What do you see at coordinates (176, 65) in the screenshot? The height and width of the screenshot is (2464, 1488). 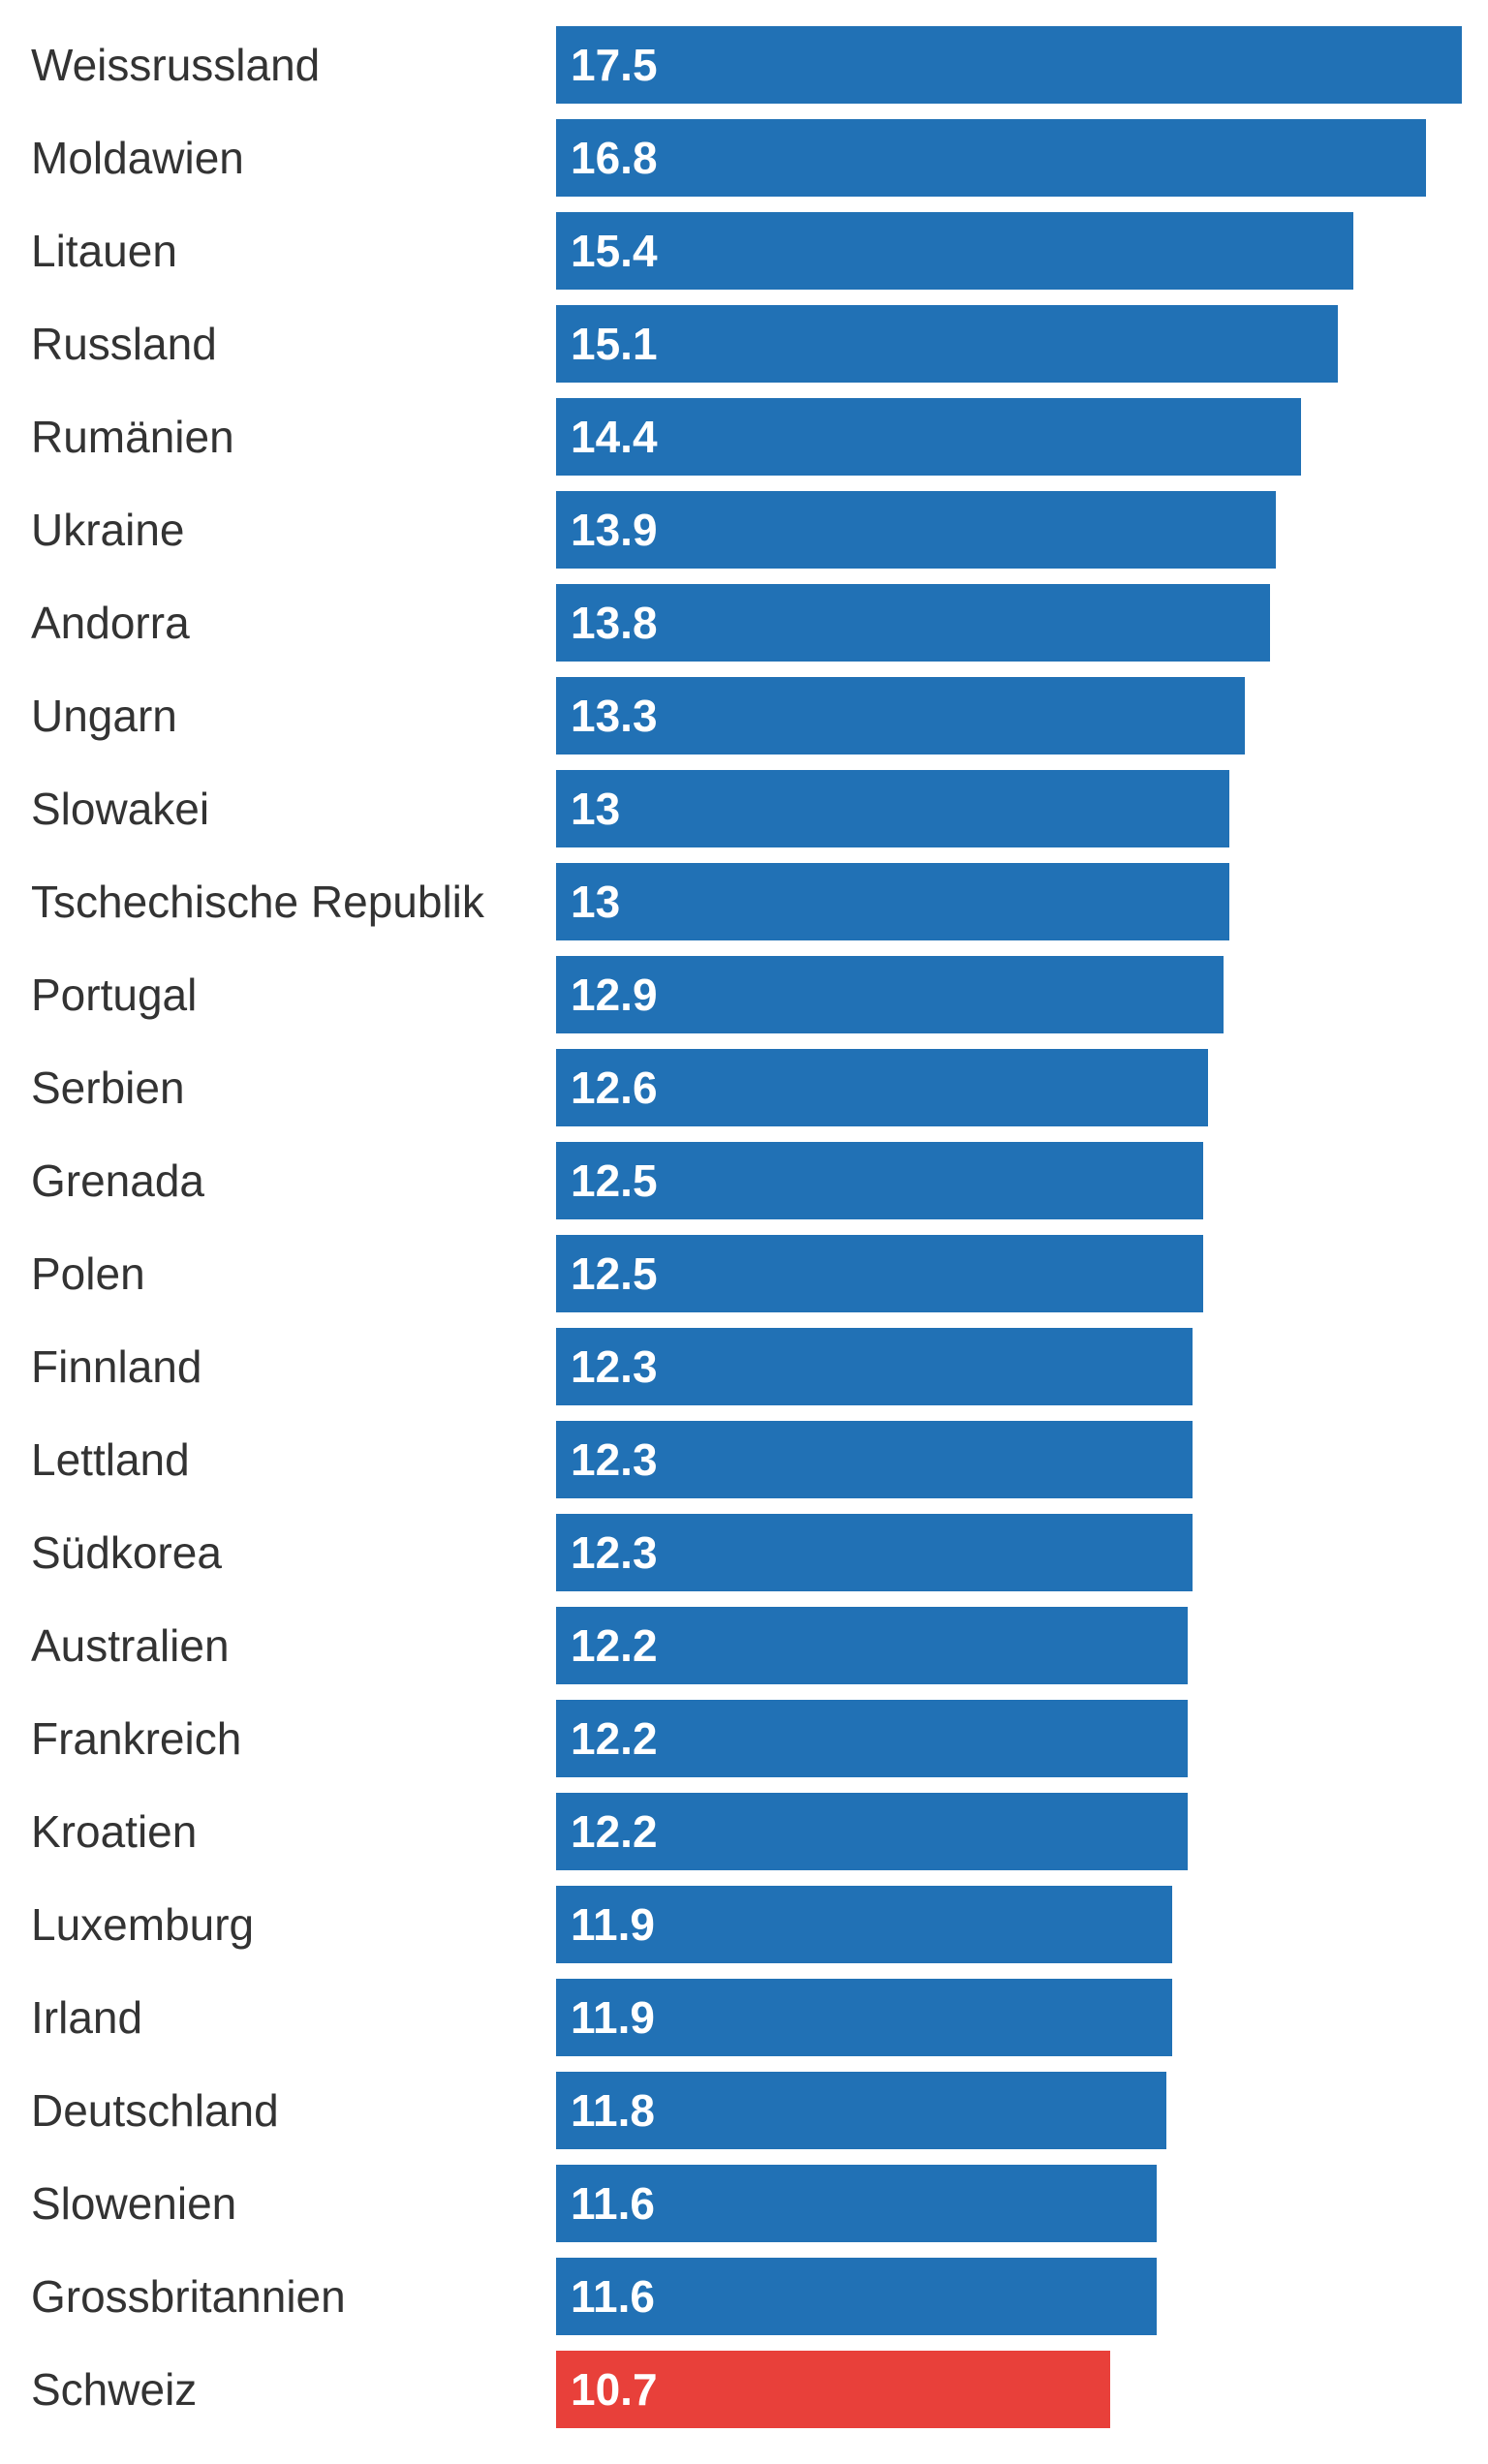 I see `category-label: Weissrussland` at bounding box center [176, 65].